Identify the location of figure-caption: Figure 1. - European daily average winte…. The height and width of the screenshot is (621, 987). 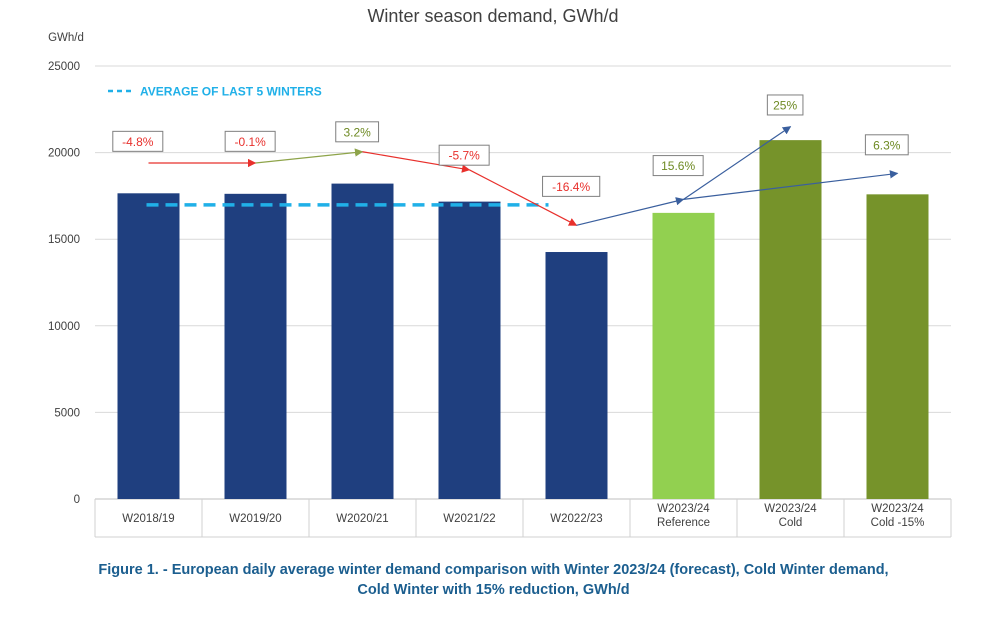
(493, 580).